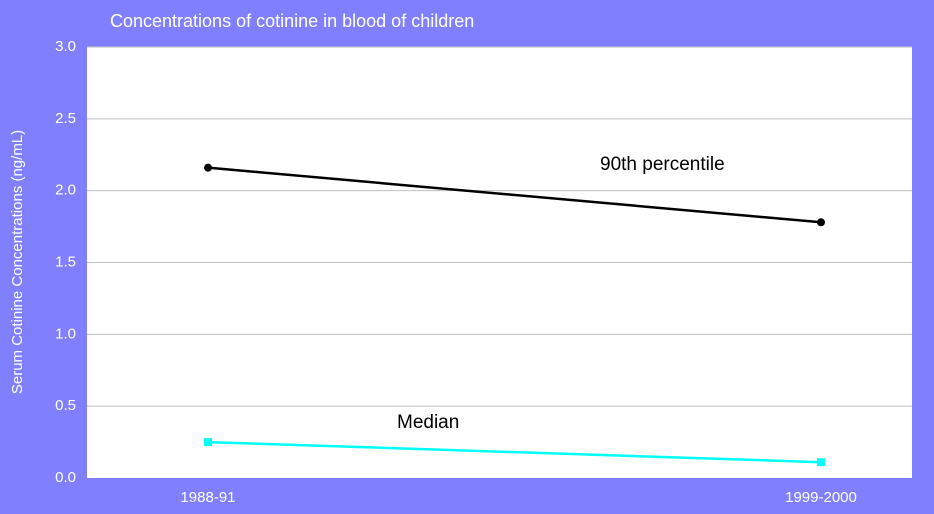 This screenshot has width=934, height=514. I want to click on x-tick-label: 1988-91, so click(207, 497).